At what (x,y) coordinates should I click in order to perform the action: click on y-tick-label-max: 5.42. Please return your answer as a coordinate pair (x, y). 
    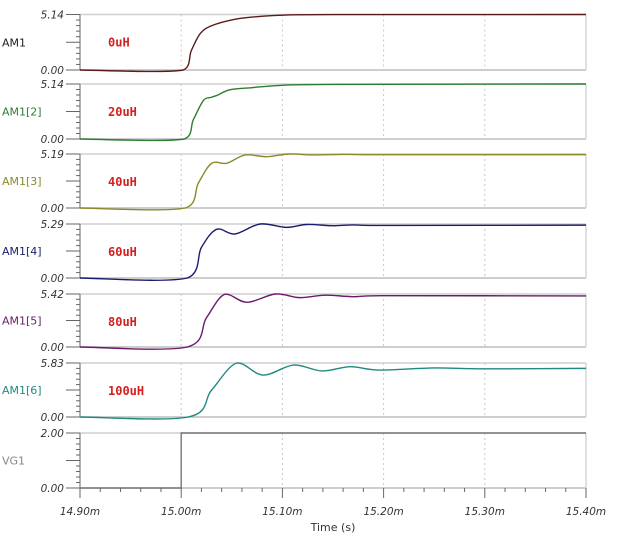
    Looking at the image, I should click on (53, 295).